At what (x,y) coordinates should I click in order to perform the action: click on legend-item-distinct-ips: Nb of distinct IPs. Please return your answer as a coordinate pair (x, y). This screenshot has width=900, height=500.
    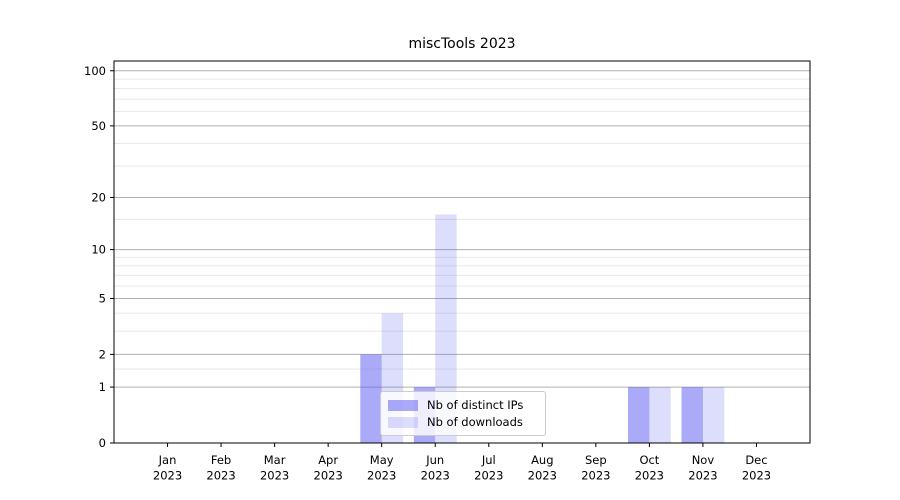
    Looking at the image, I should click on (463, 405).